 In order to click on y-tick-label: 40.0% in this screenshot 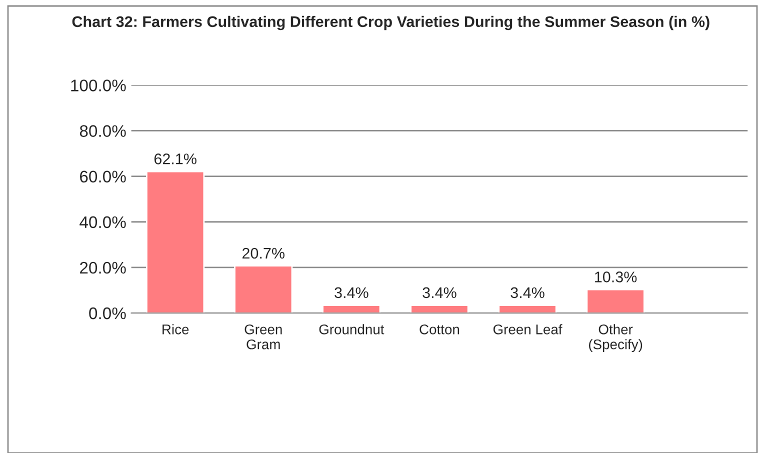, I will do `click(103, 222)`.